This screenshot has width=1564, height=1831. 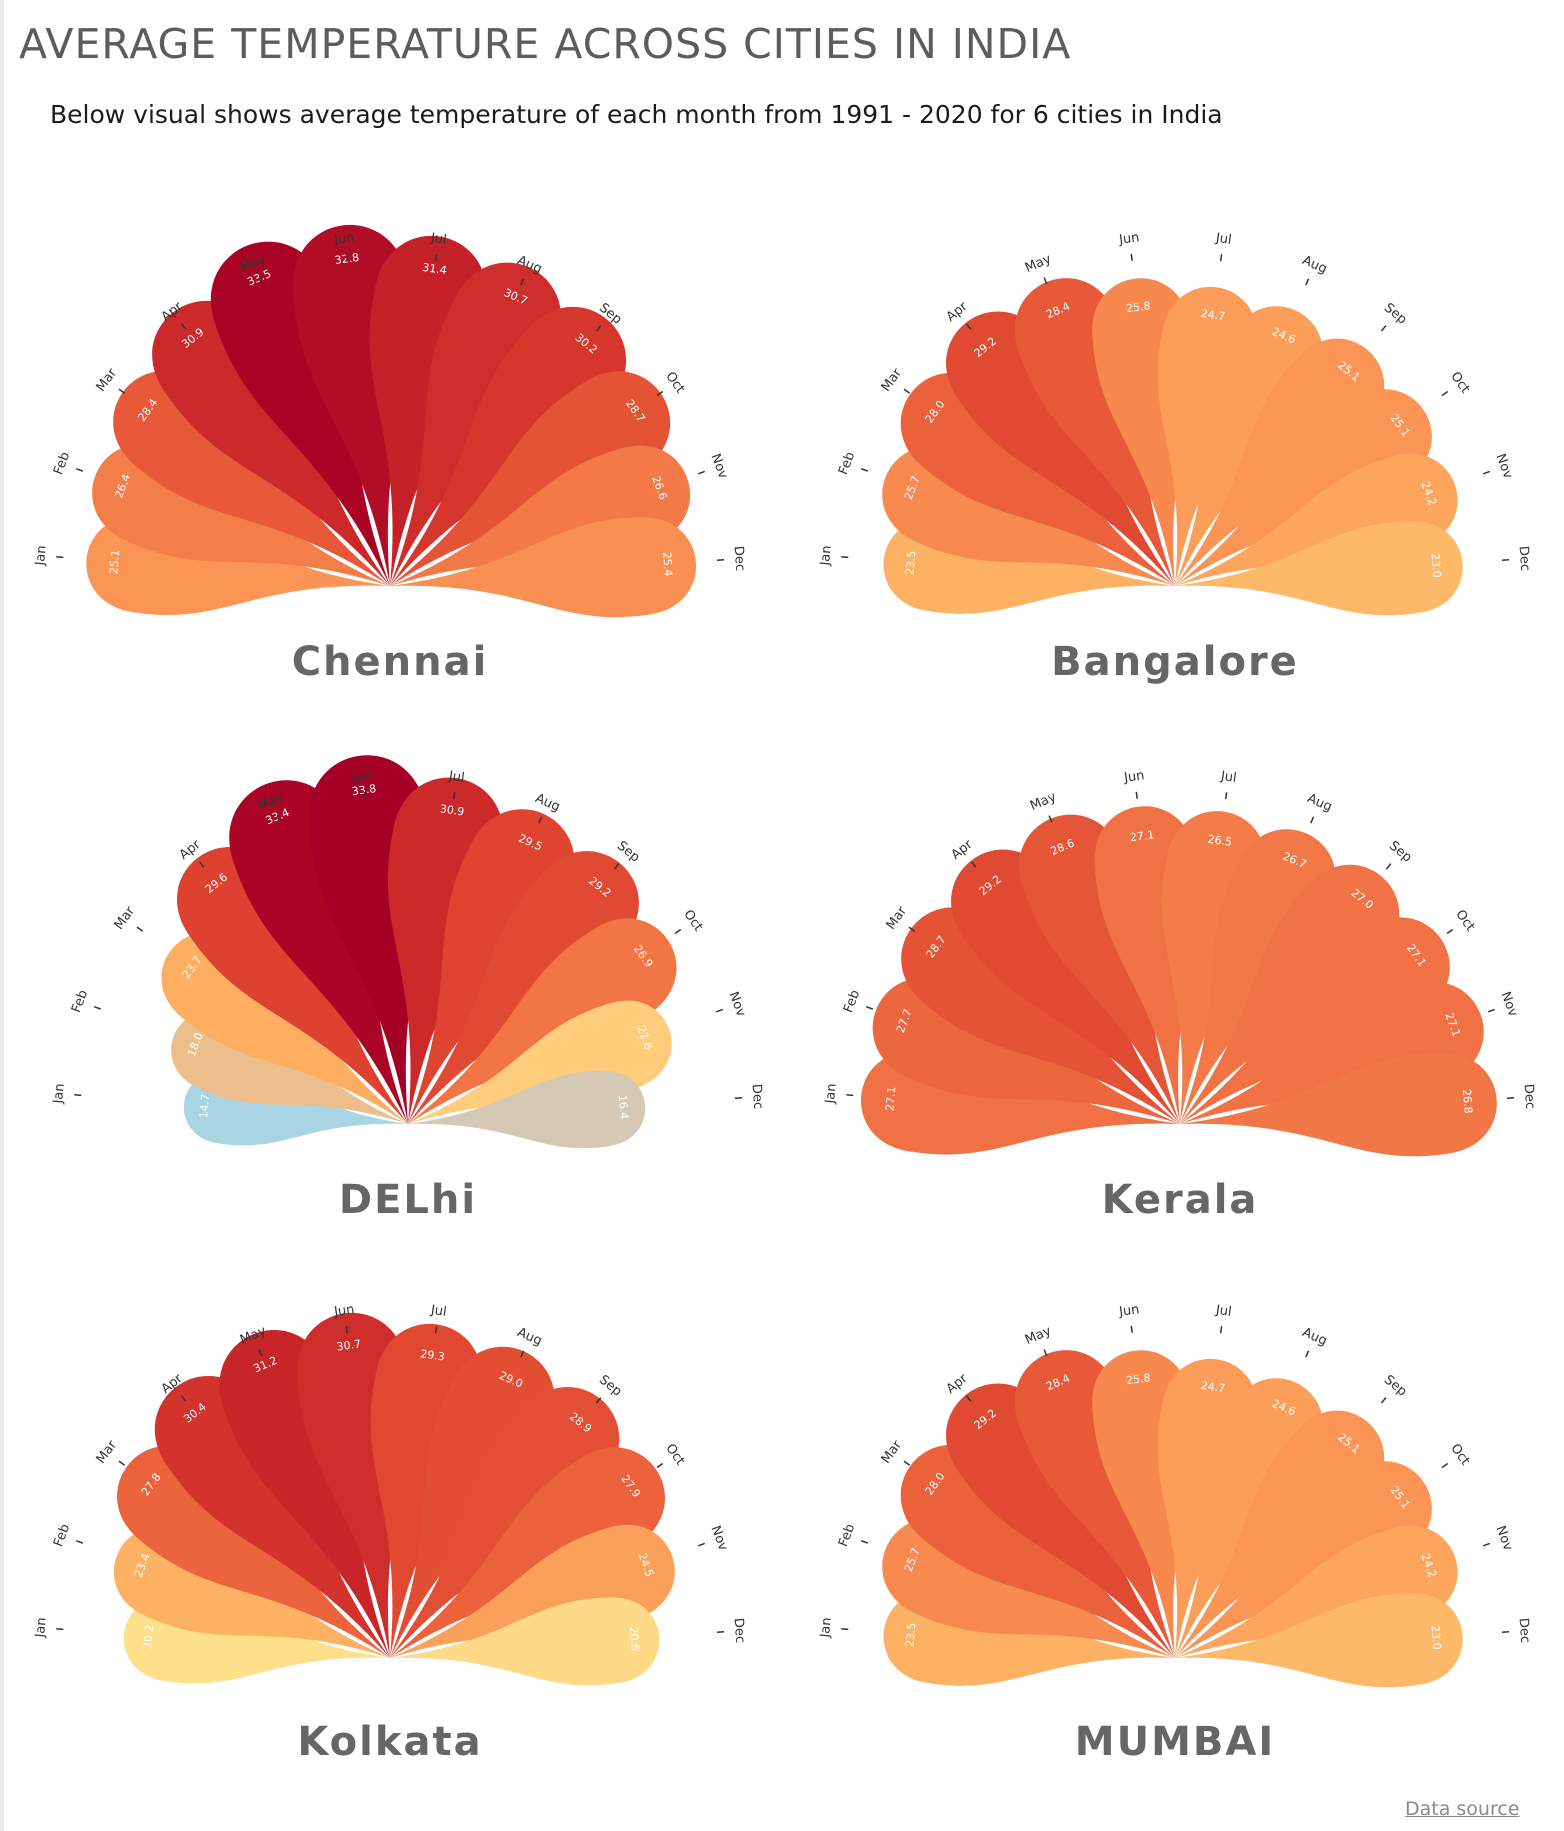 What do you see at coordinates (912, 929) in the screenshot?
I see `month-tick-kerala-mar` at bounding box center [912, 929].